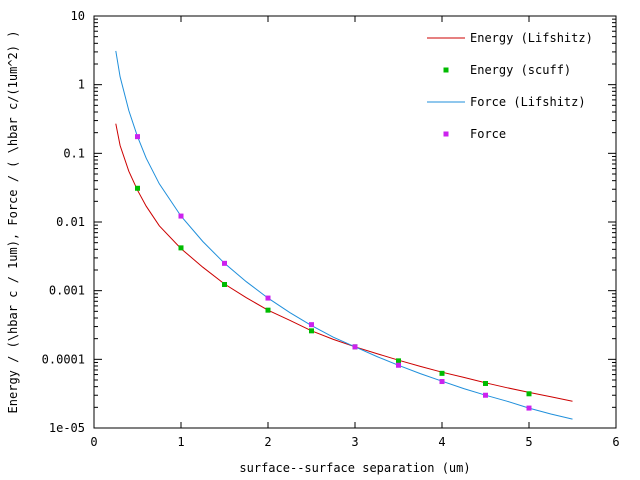 This screenshot has width=640, height=480. I want to click on x-tick-label: 6, so click(615, 442).